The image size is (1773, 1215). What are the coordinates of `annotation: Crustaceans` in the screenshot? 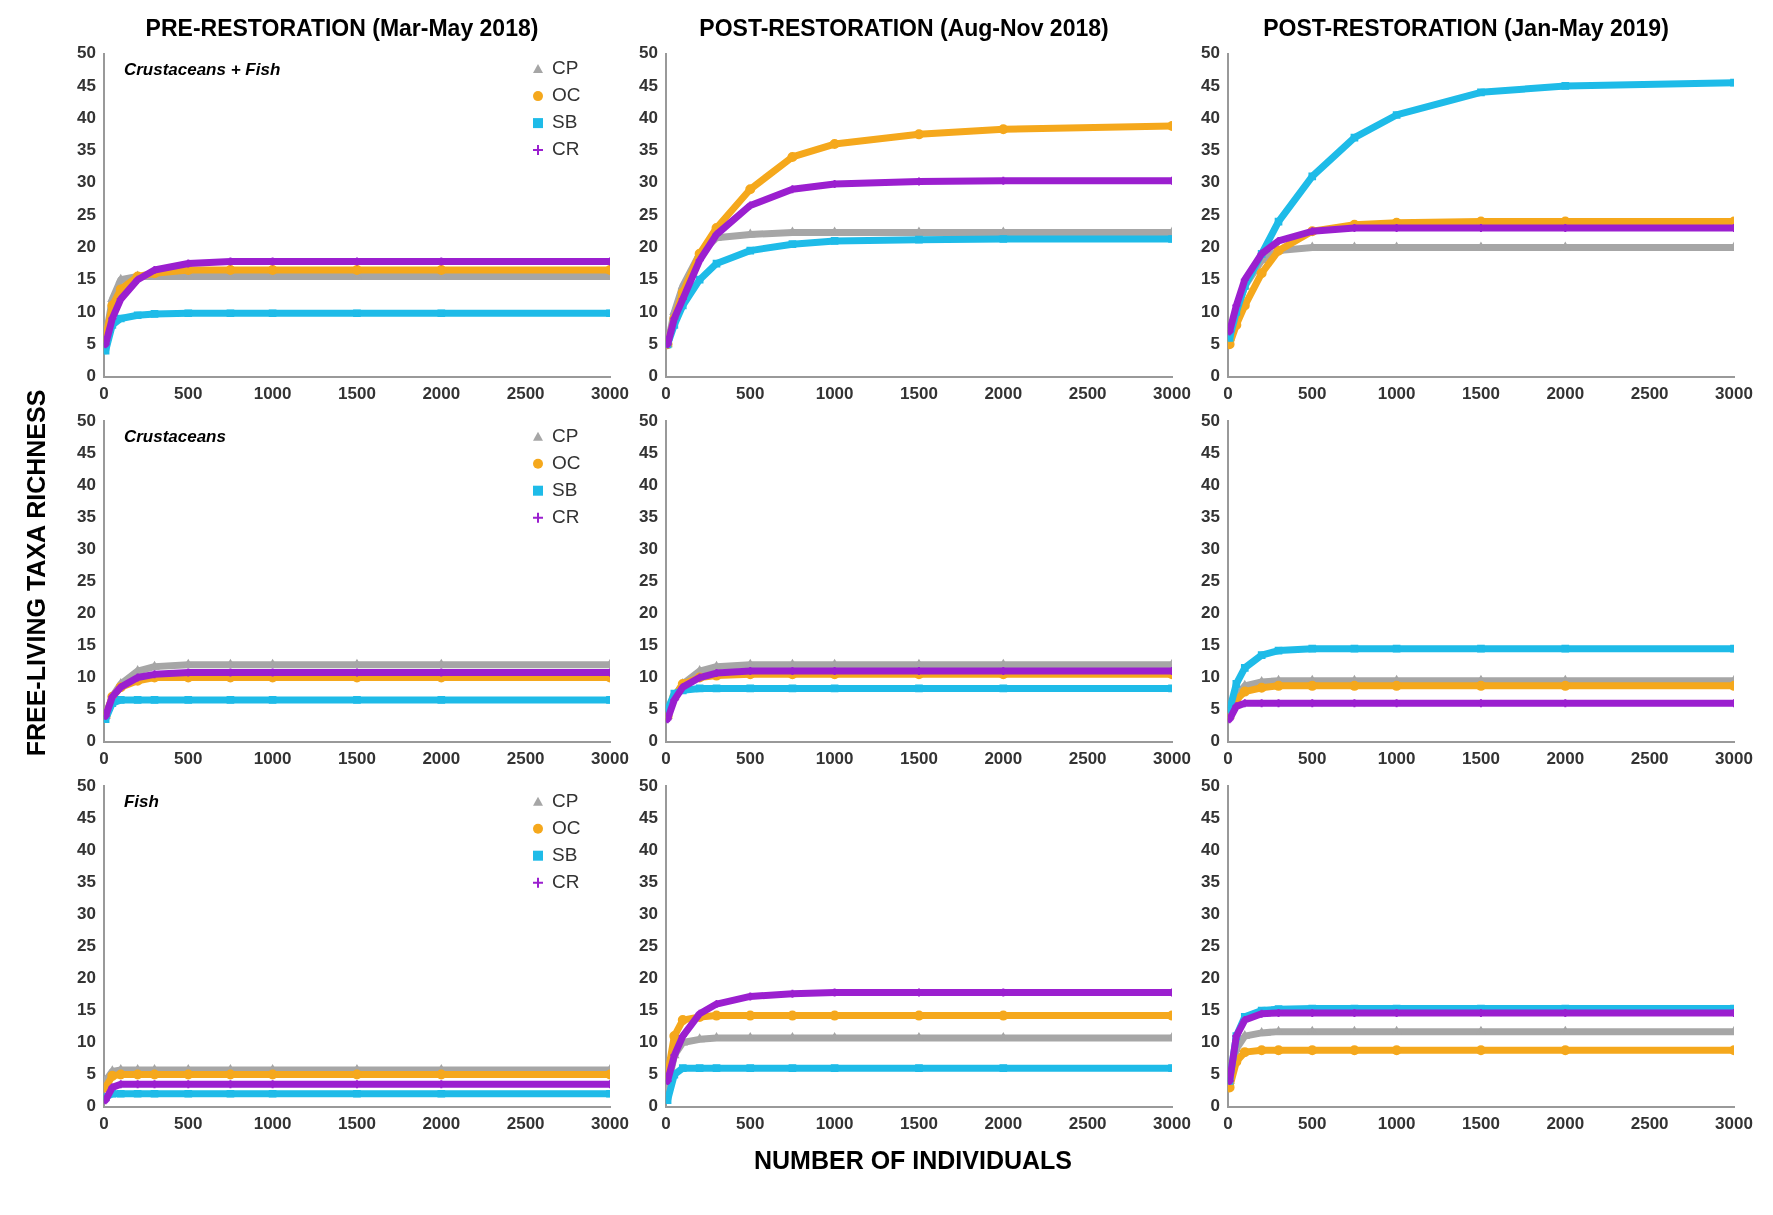 It's located at (174, 437).